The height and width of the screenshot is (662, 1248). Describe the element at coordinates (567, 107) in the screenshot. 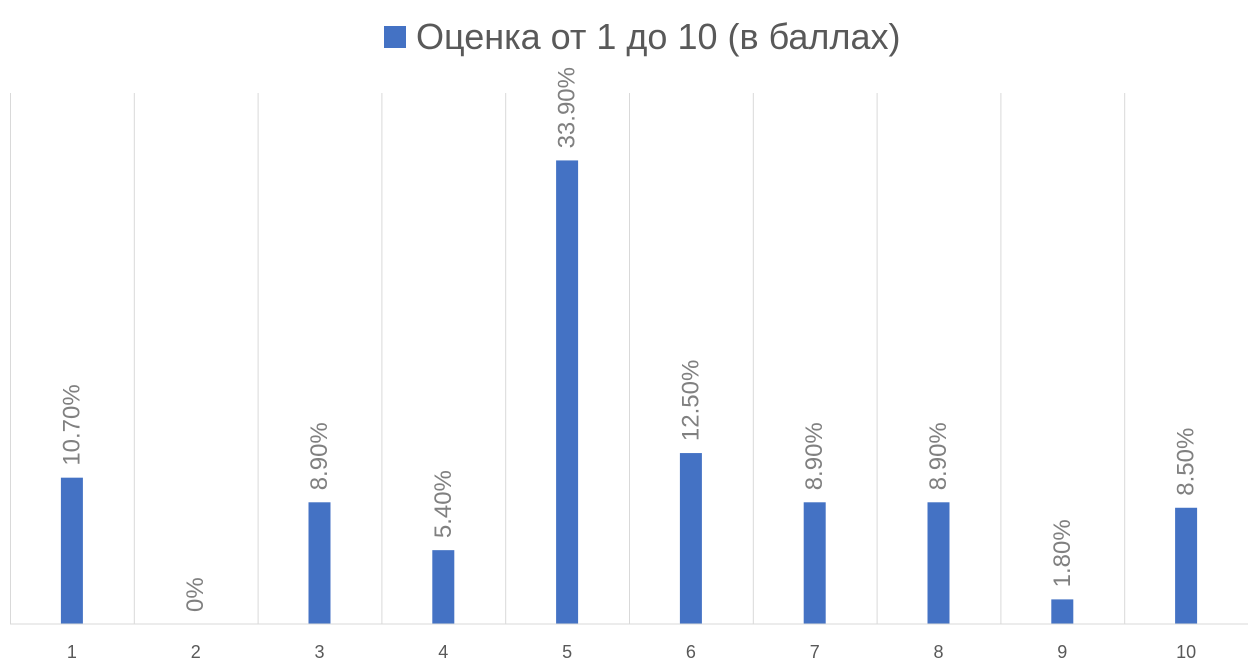

I see `data-label-5: 33.90%` at that location.